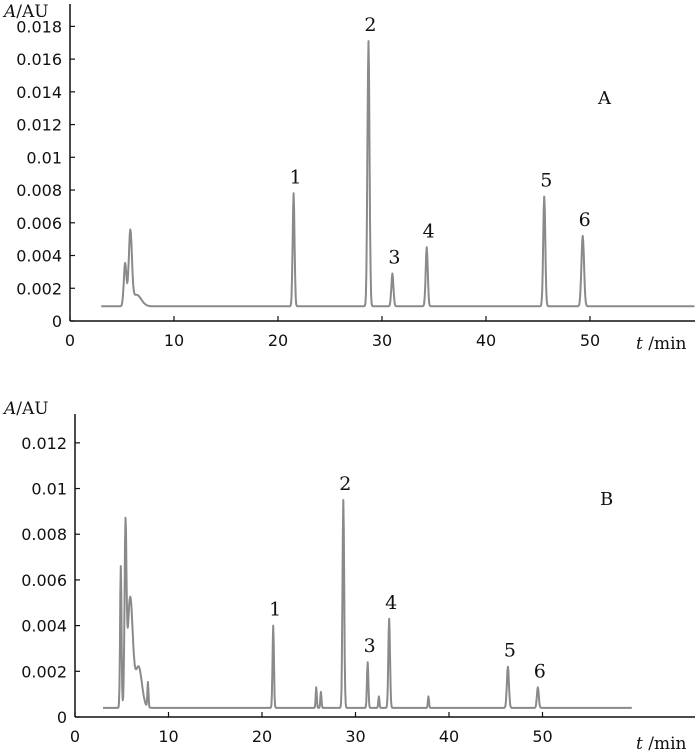 The image size is (700, 754). I want to click on panel-label: B, so click(606, 499).